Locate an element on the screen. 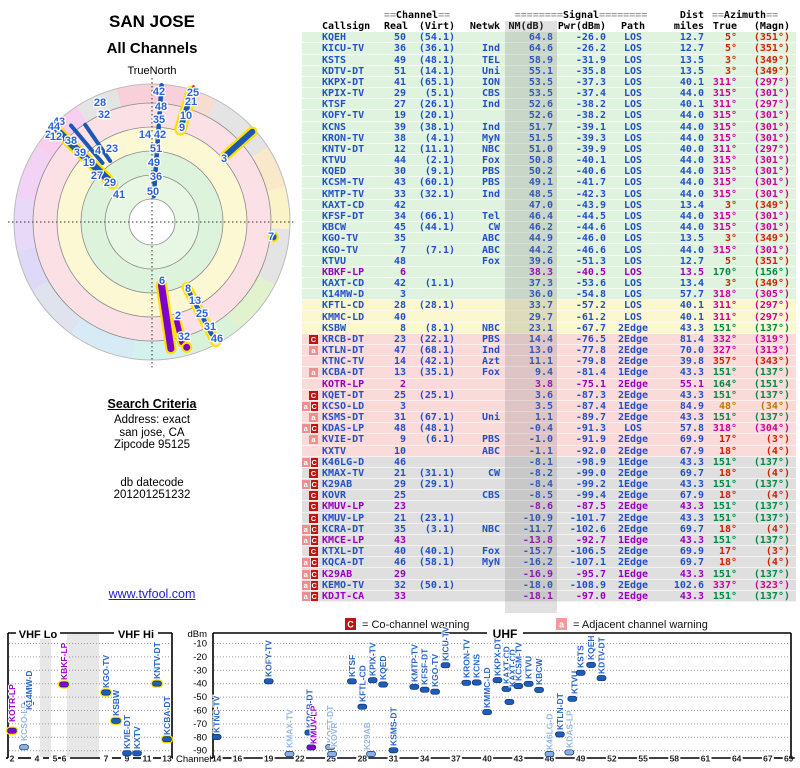 This screenshot has width=800, height=768. radar-channel-label: 7 is located at coordinates (271, 237).